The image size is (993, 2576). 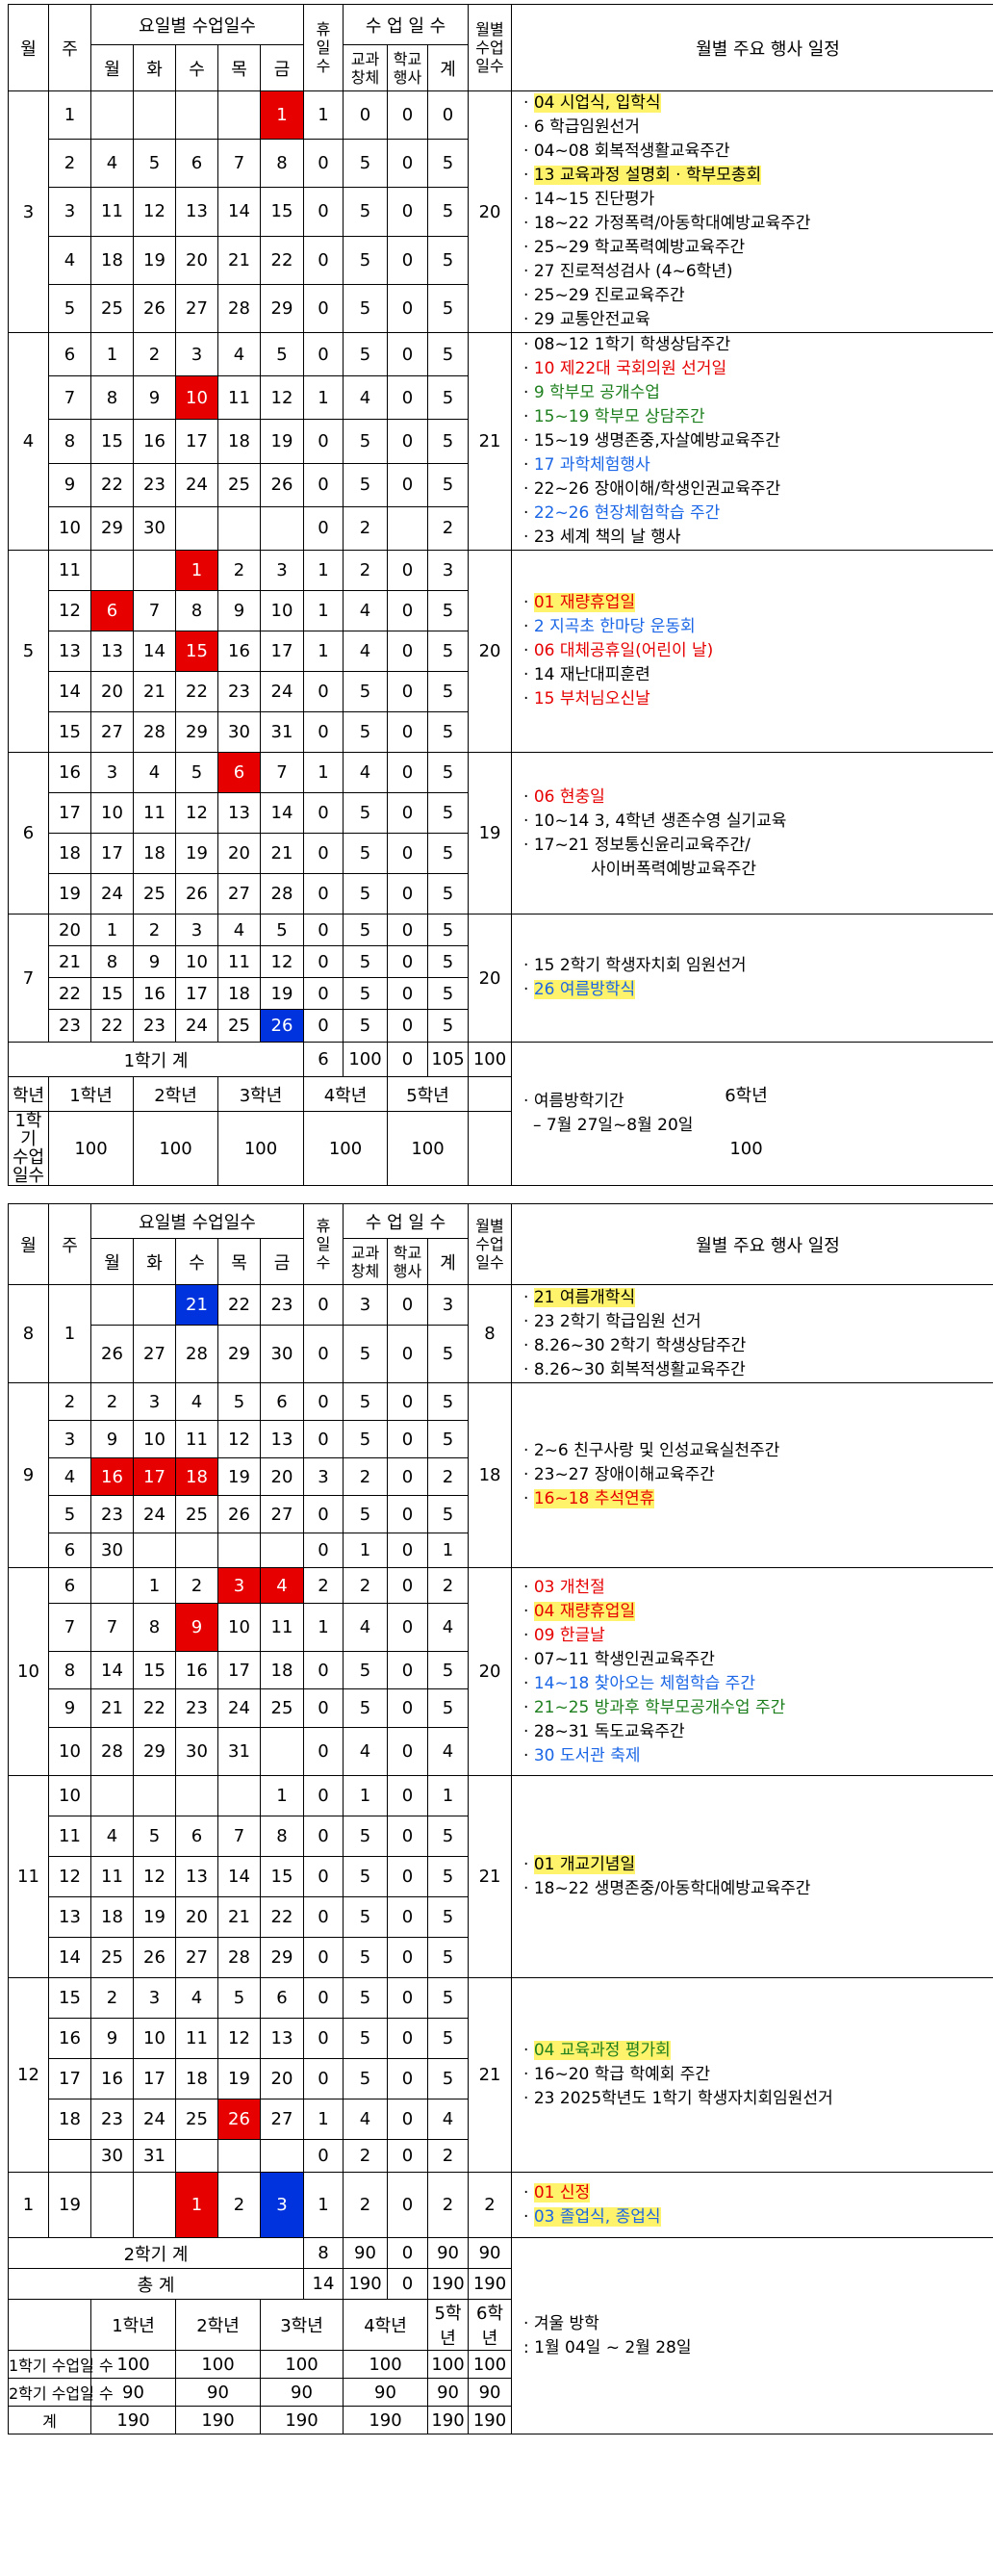 I want to click on day-cell: 28, so click(x=197, y=1354).